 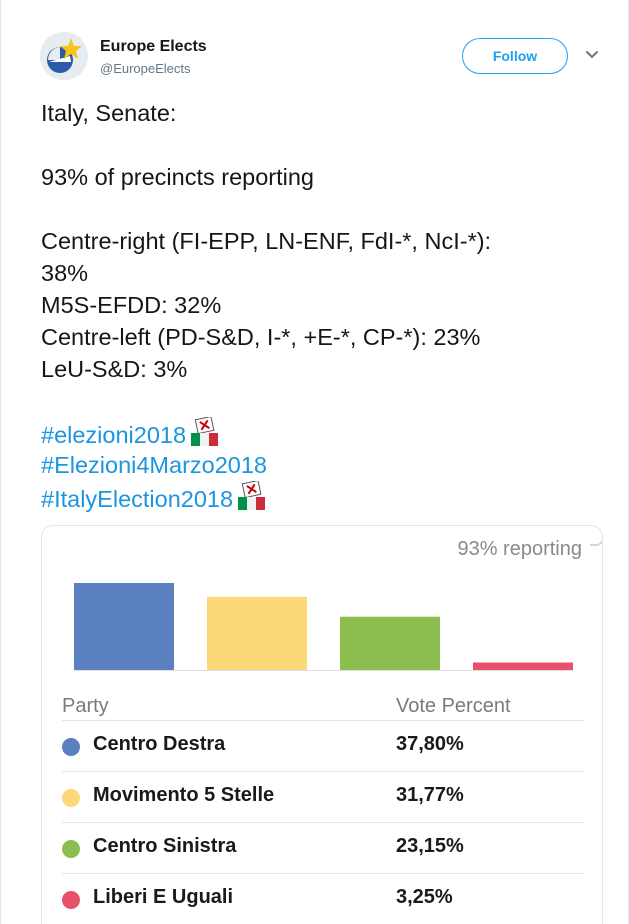 What do you see at coordinates (323, 797) in the screenshot?
I see `table-row: Movimento 5 Stelle 31,77%` at bounding box center [323, 797].